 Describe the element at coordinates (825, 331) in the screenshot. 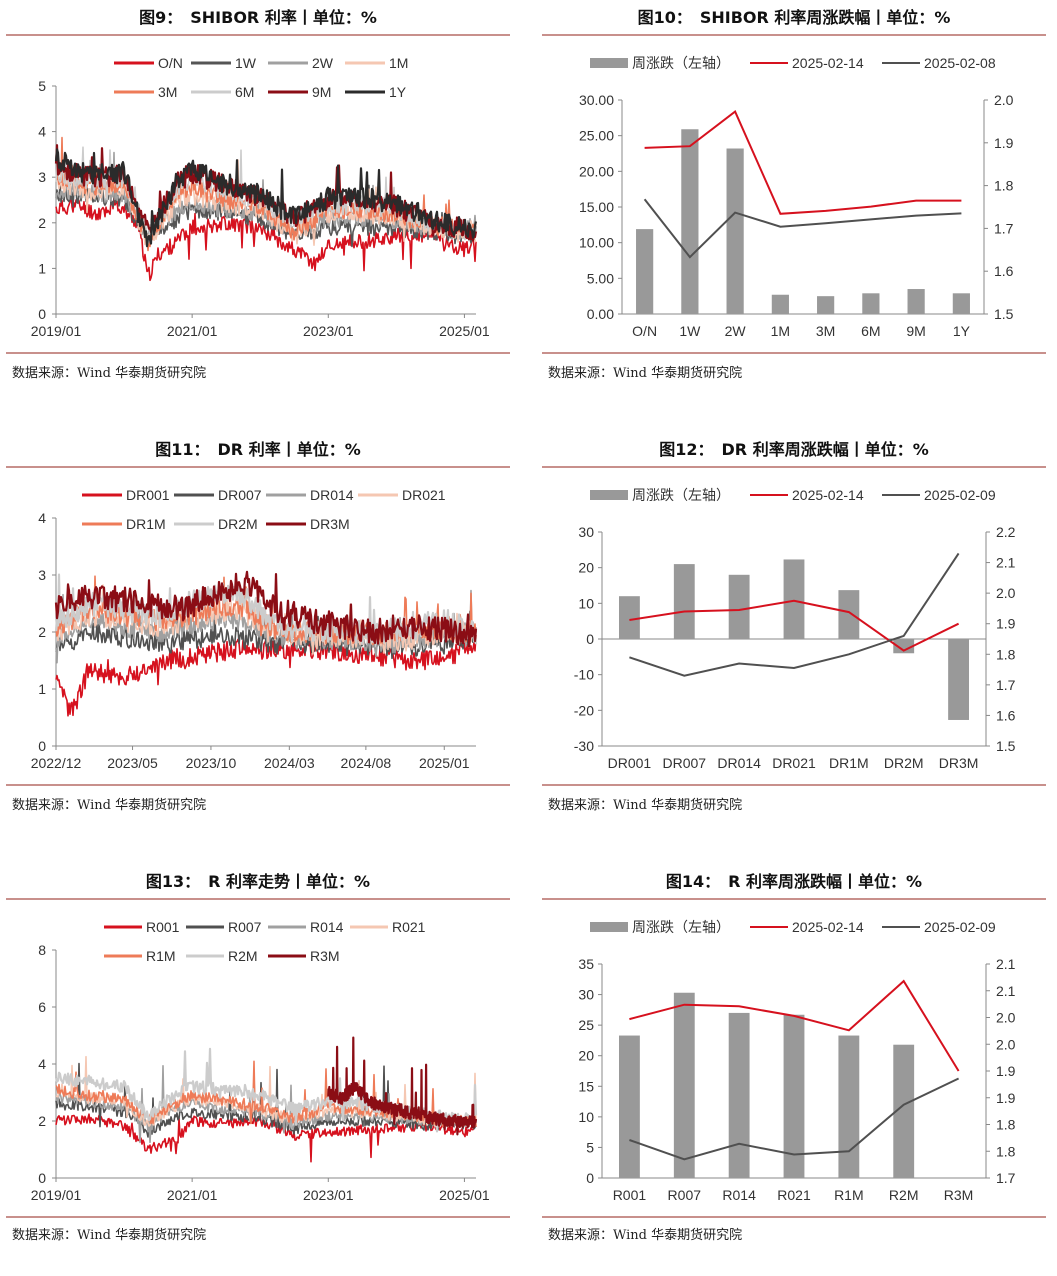

I see `x-tick-label: 3M` at that location.